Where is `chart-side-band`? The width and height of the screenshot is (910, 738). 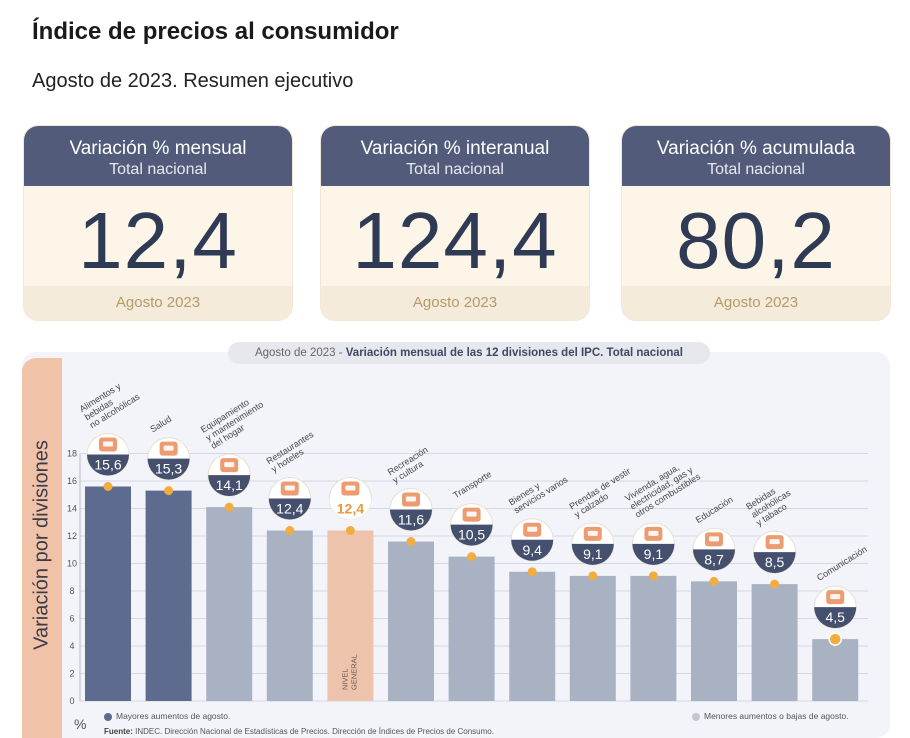 chart-side-band is located at coordinates (42, 548).